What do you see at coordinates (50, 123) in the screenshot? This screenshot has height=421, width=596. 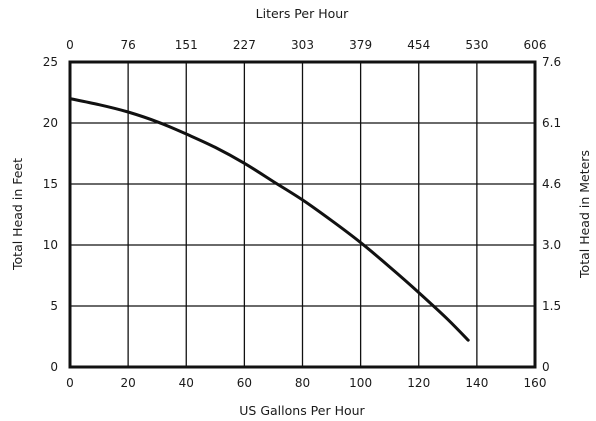 I see `y-tick-label: 20` at bounding box center [50, 123].